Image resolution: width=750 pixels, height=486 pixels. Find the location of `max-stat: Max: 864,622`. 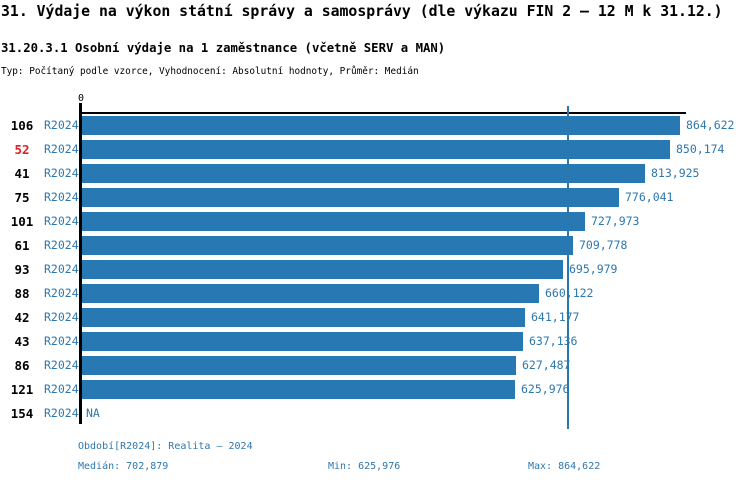

max-stat: Max: 864,622 is located at coordinates (564, 466).